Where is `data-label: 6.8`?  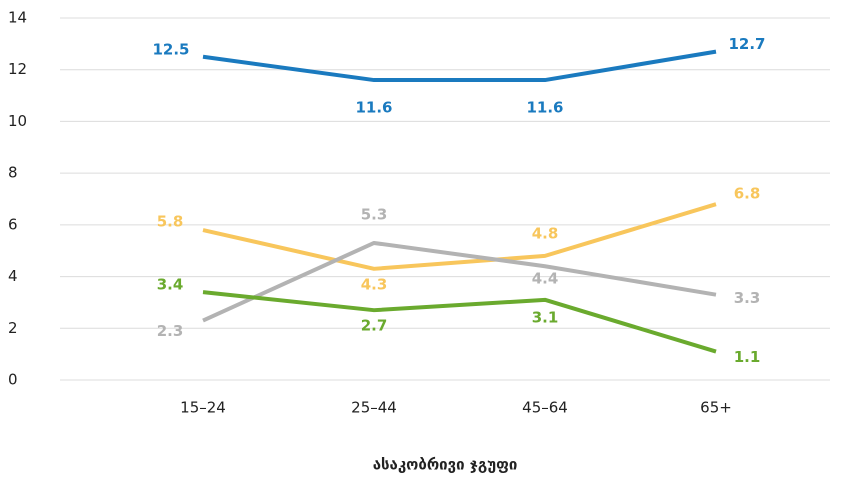 data-label: 6.8 is located at coordinates (747, 194).